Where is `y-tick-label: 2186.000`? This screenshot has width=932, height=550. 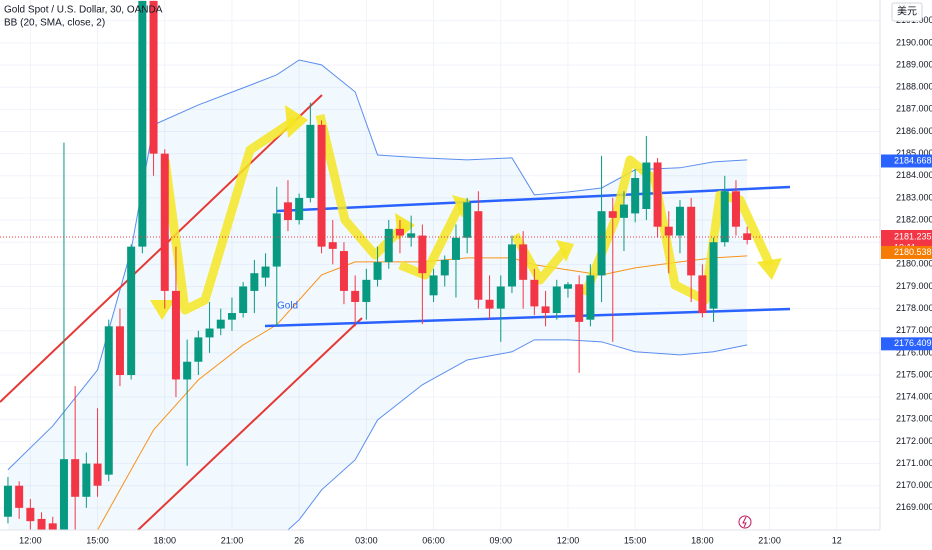
y-tick-label: 2186.000 is located at coordinates (914, 131).